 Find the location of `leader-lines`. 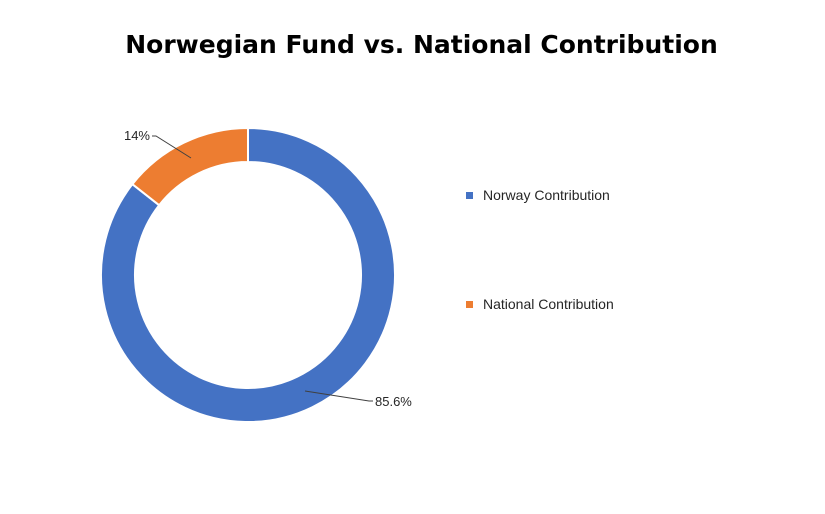

leader-lines is located at coordinates (262, 268).